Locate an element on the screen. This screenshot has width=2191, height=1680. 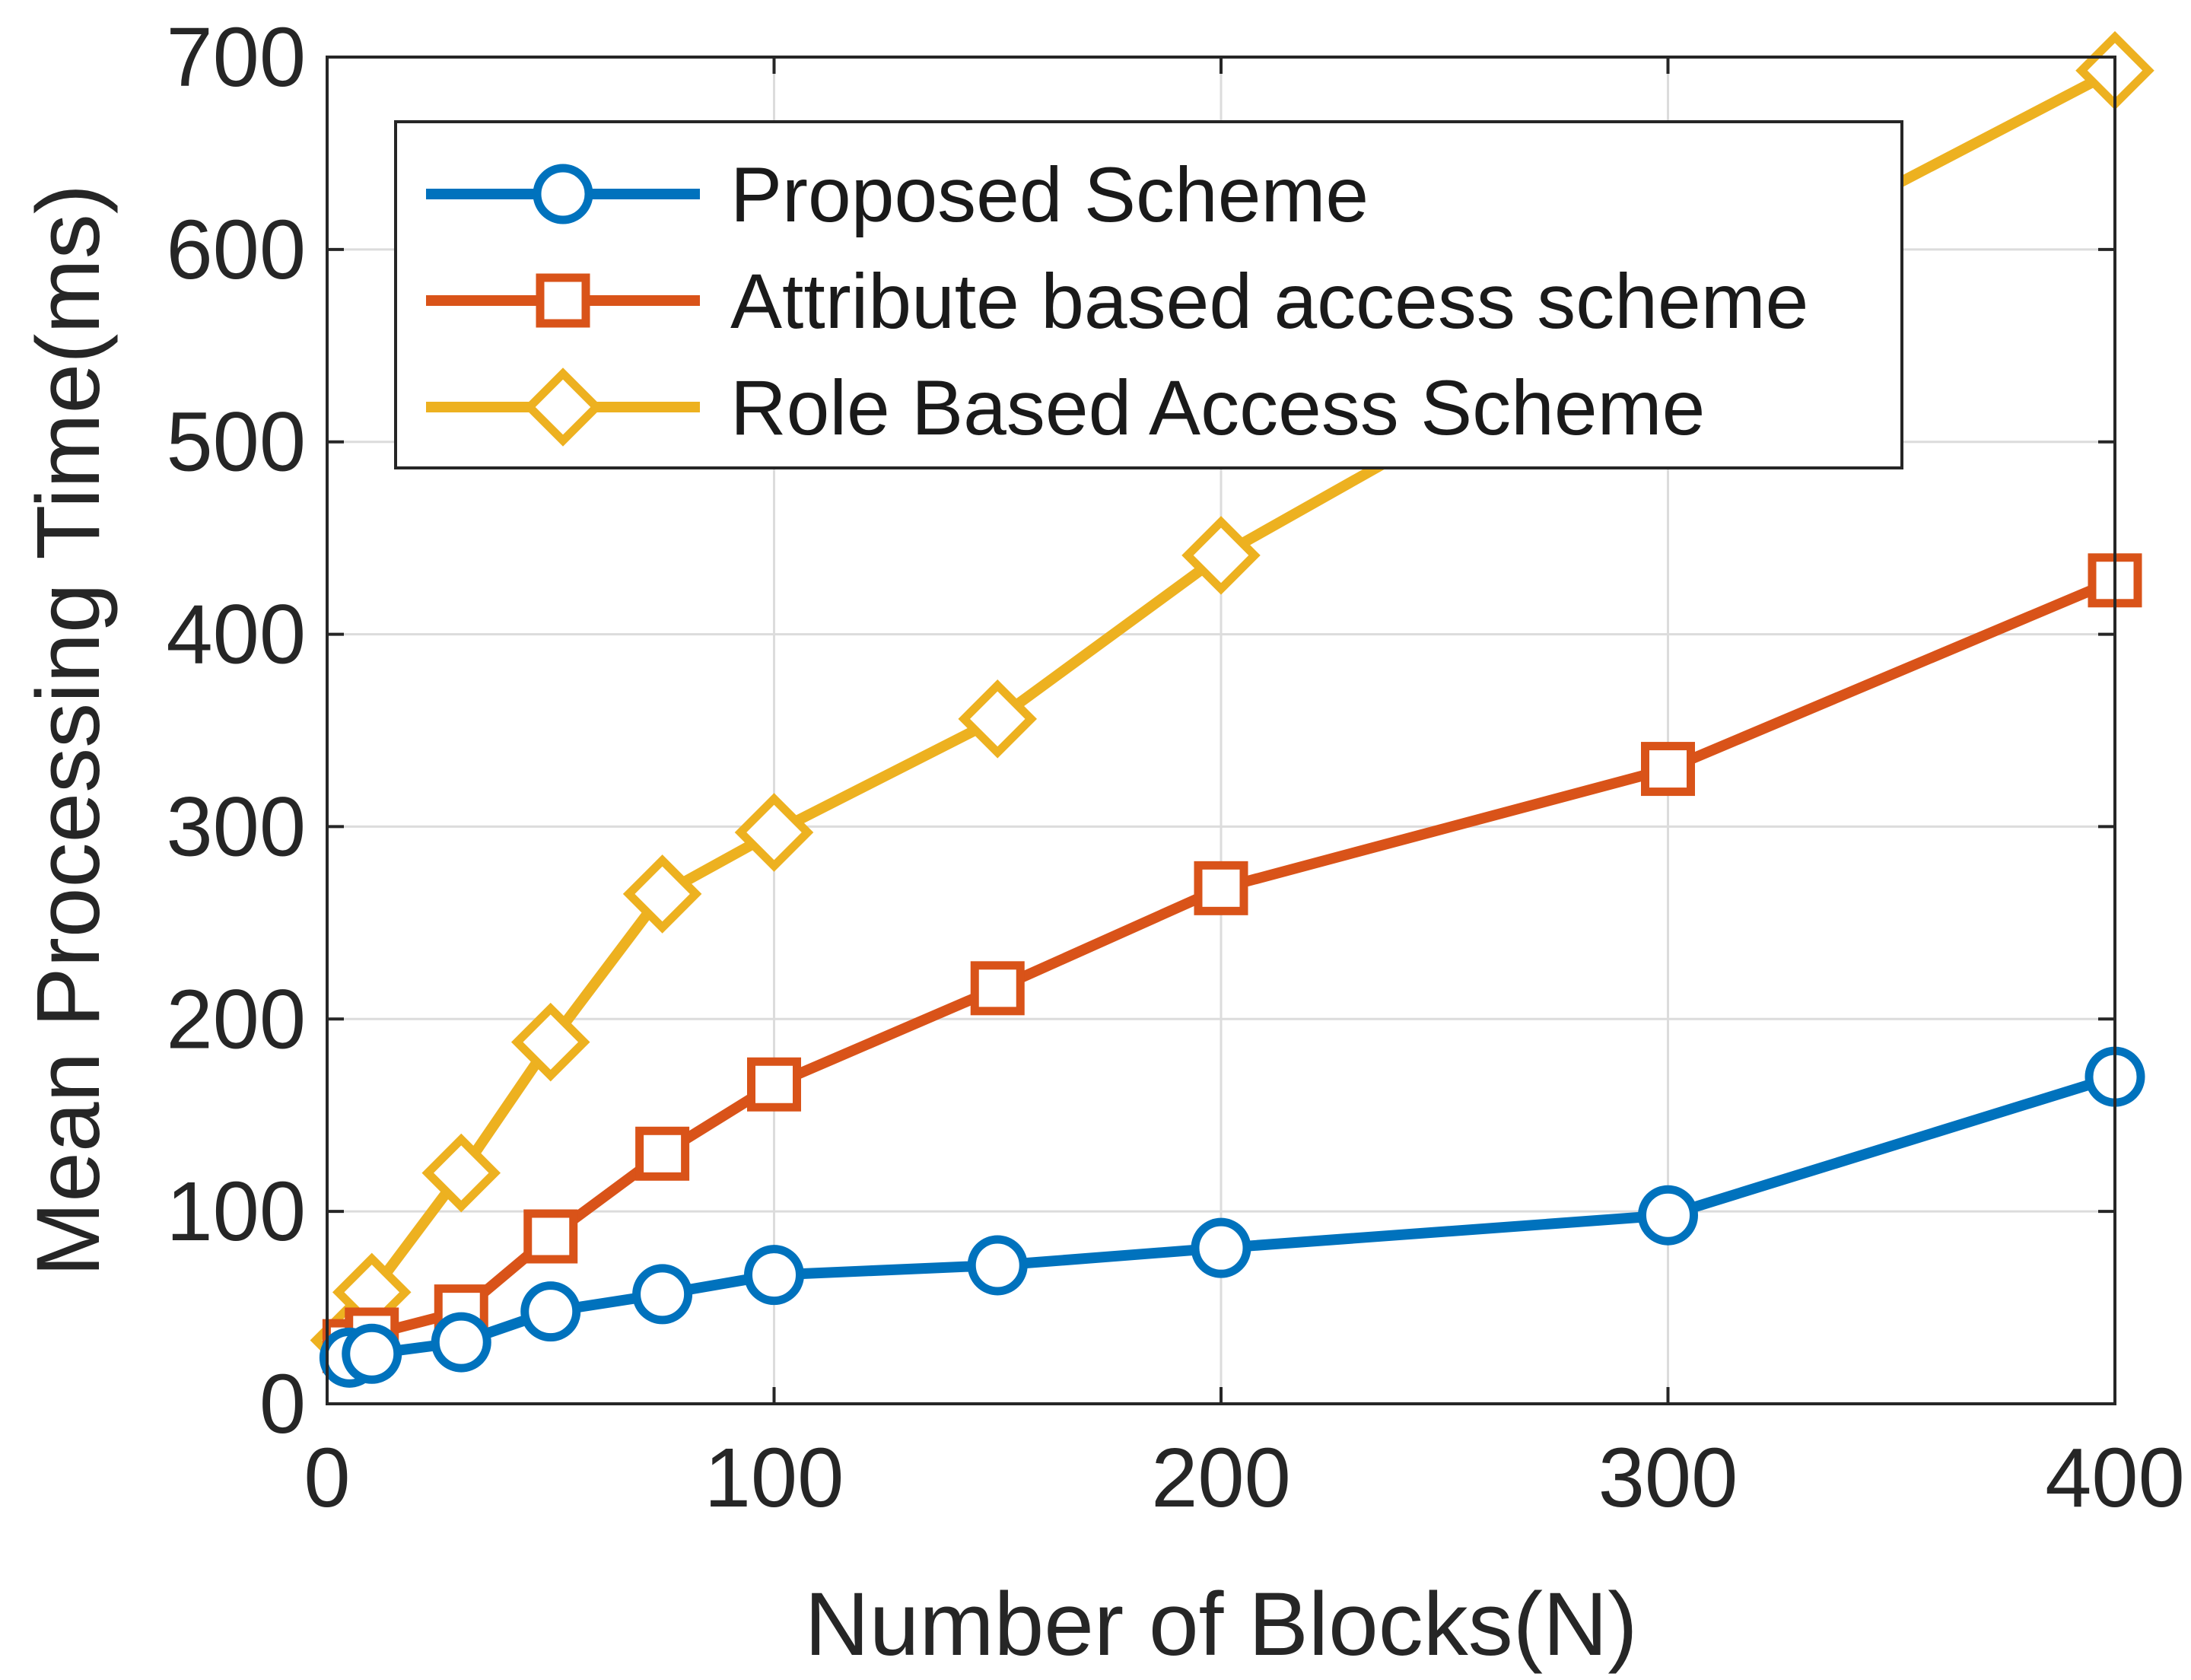
series-line is located at coordinates (1232, 1217).